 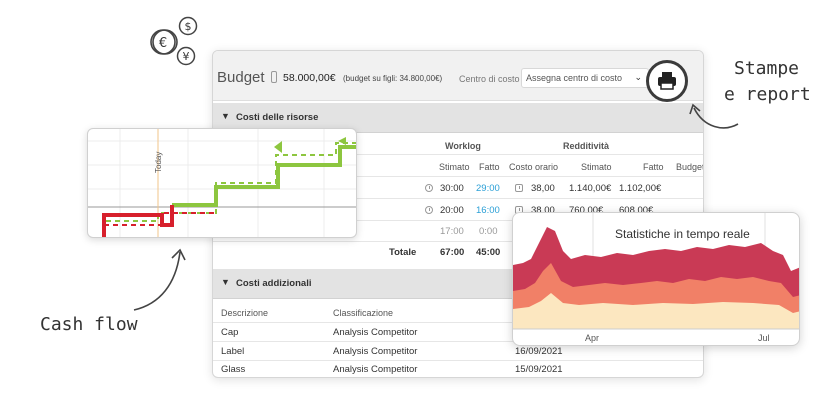 What do you see at coordinates (764, 338) in the screenshot?
I see `stats-tick-jul: Jul` at bounding box center [764, 338].